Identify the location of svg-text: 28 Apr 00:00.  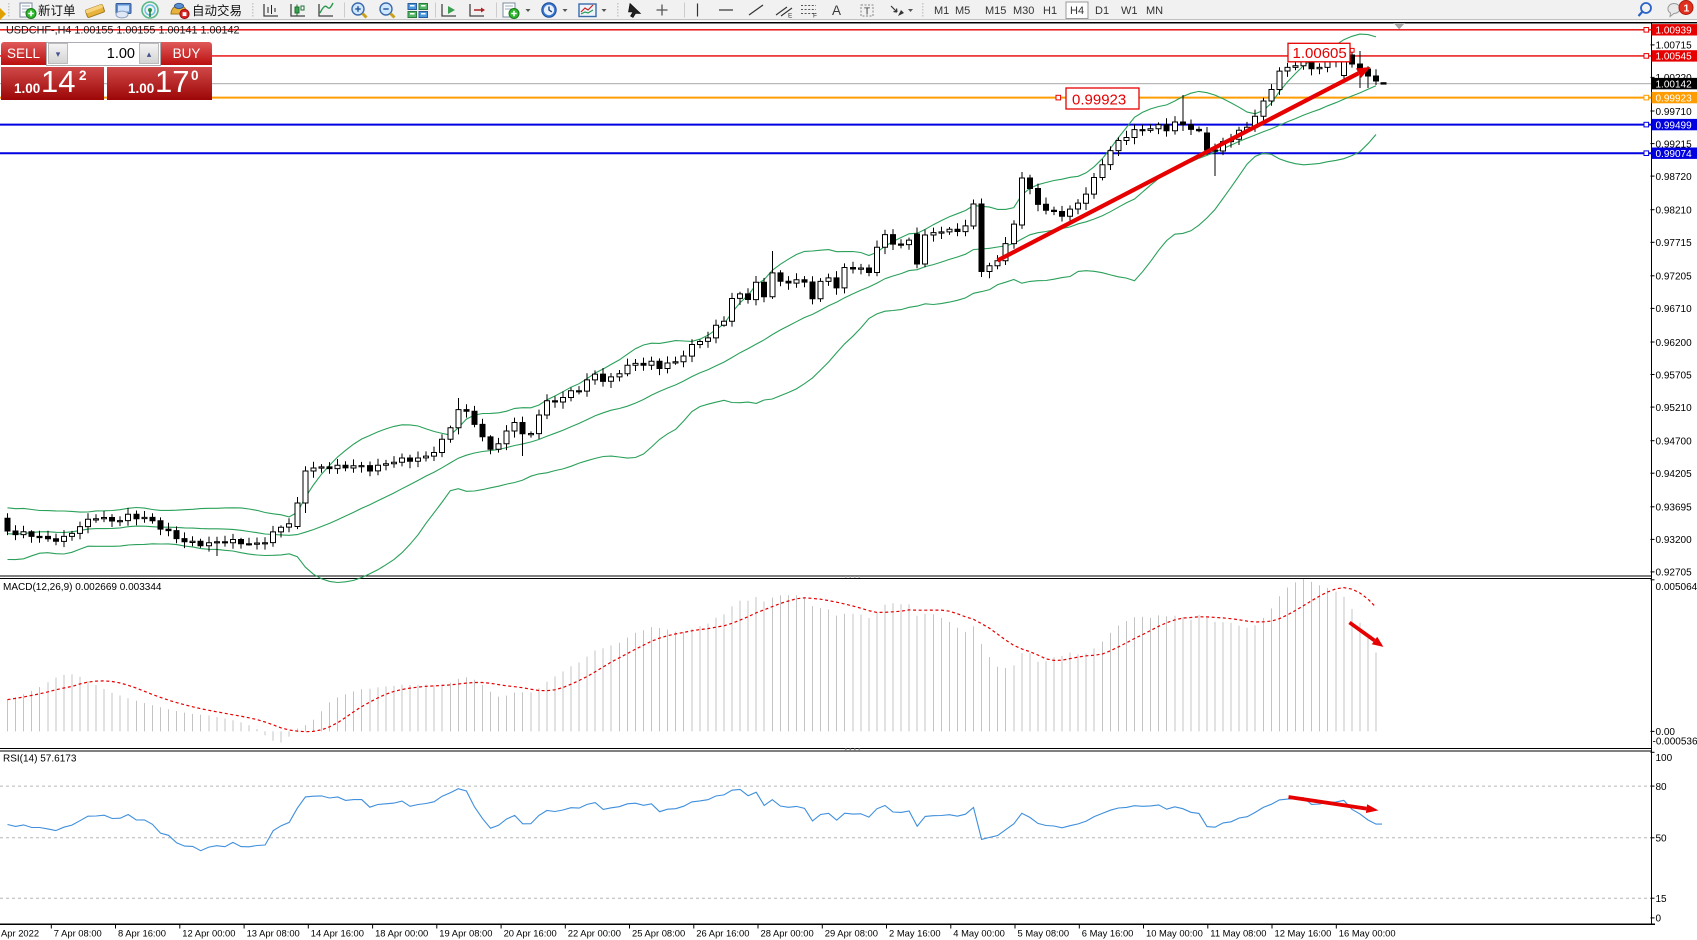
(787, 933).